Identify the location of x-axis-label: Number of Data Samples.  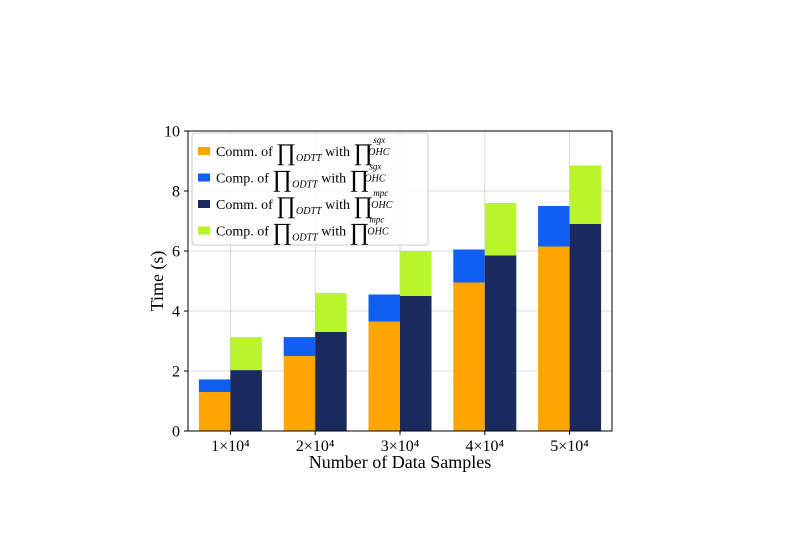
(400, 462).